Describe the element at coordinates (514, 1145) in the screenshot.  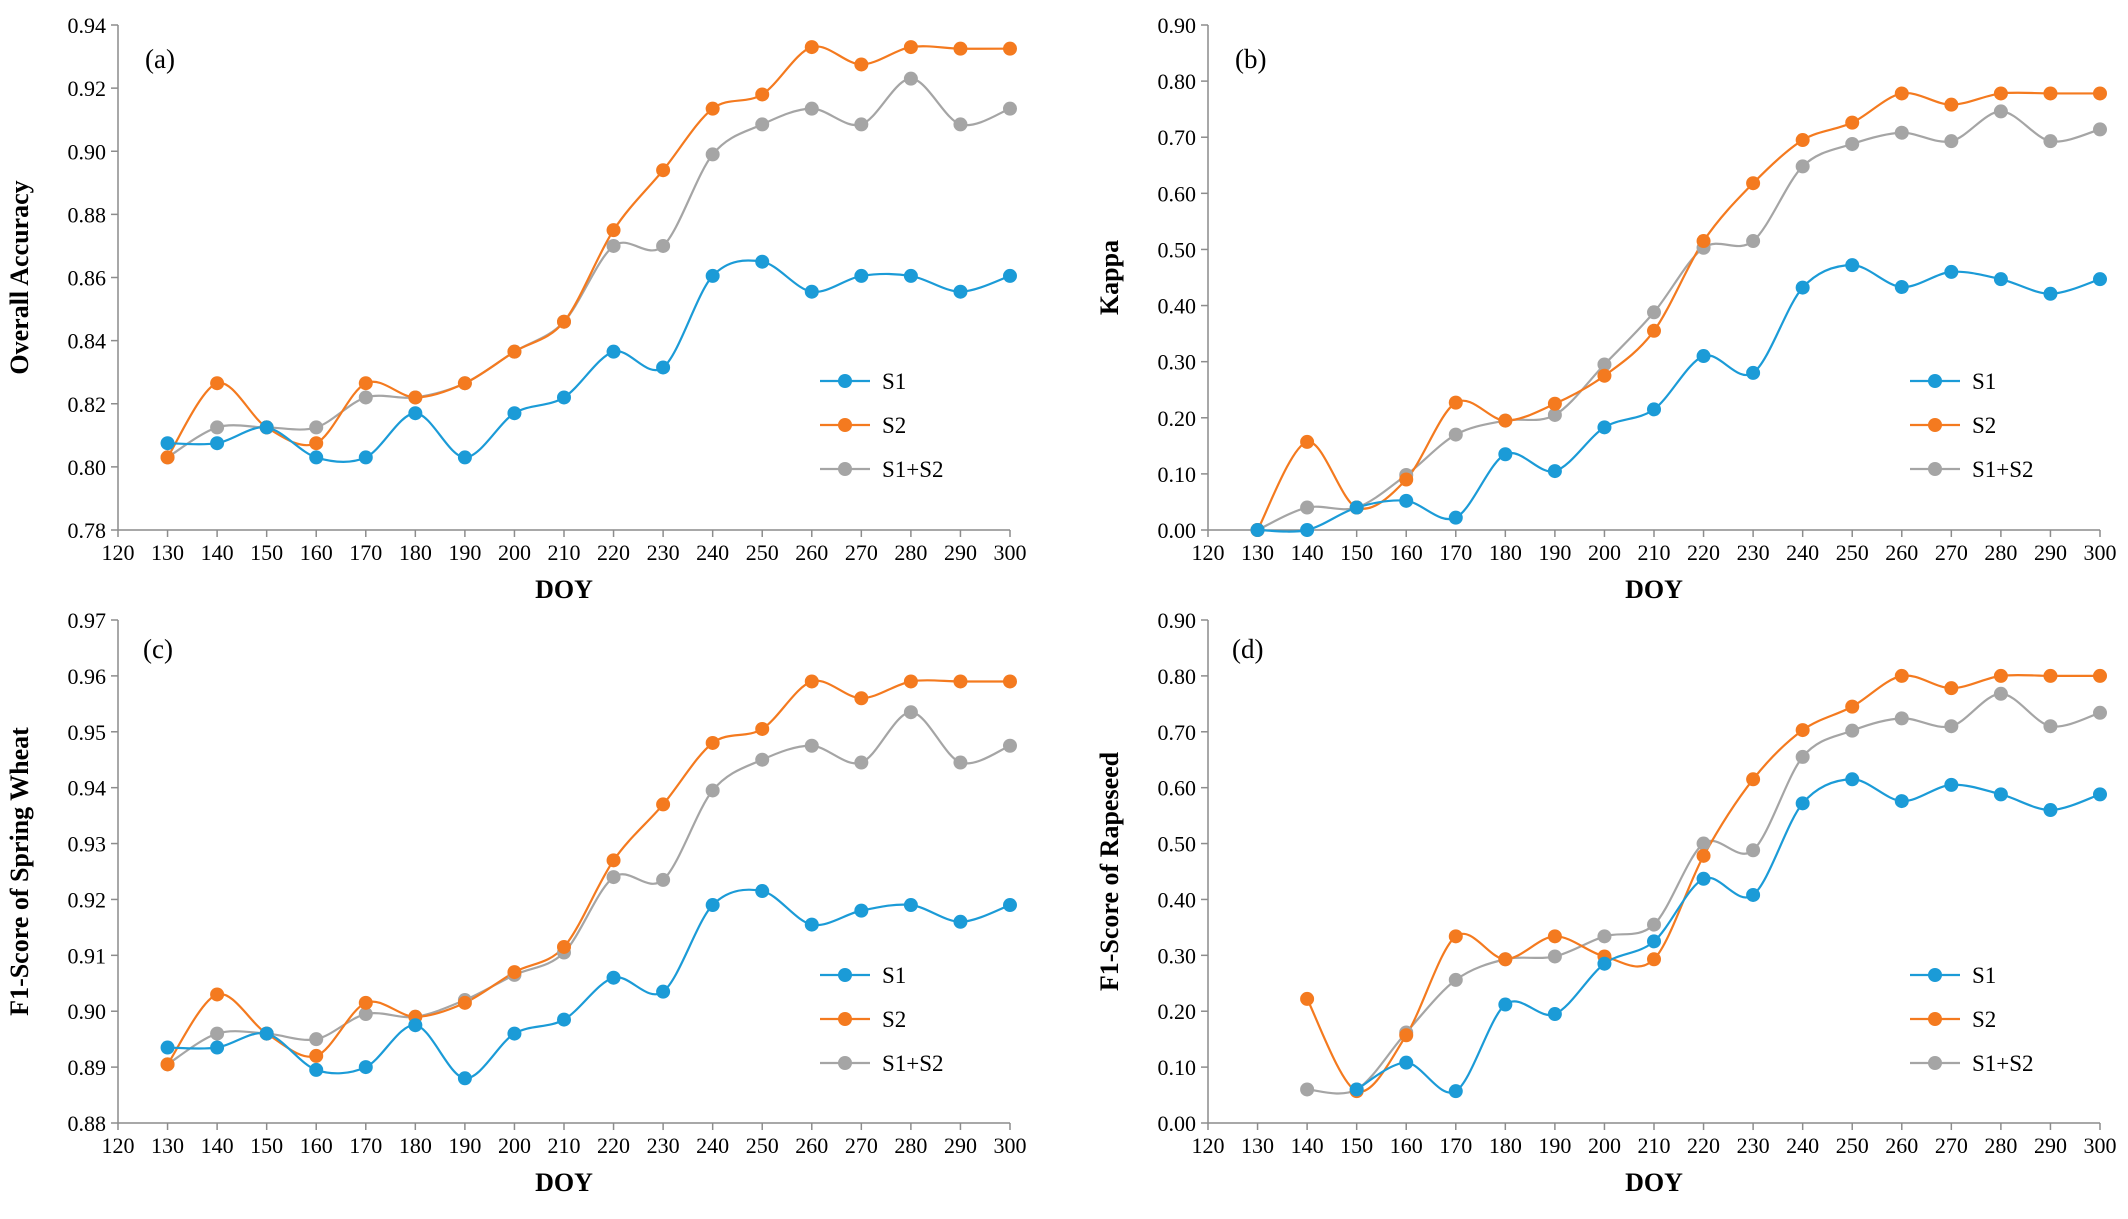
I see `x-tick-label: 200` at that location.